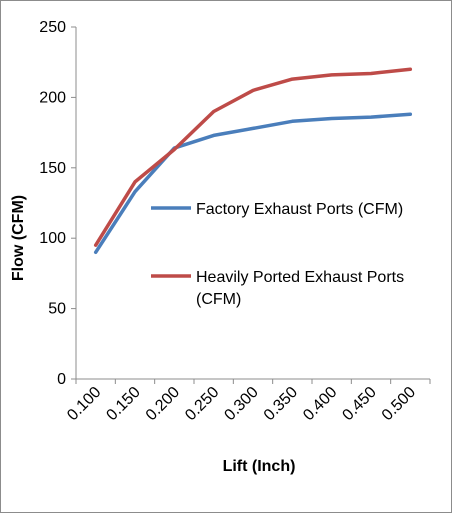  What do you see at coordinates (259, 466) in the screenshot?
I see `x-axis-title: Lift (Inch)` at bounding box center [259, 466].